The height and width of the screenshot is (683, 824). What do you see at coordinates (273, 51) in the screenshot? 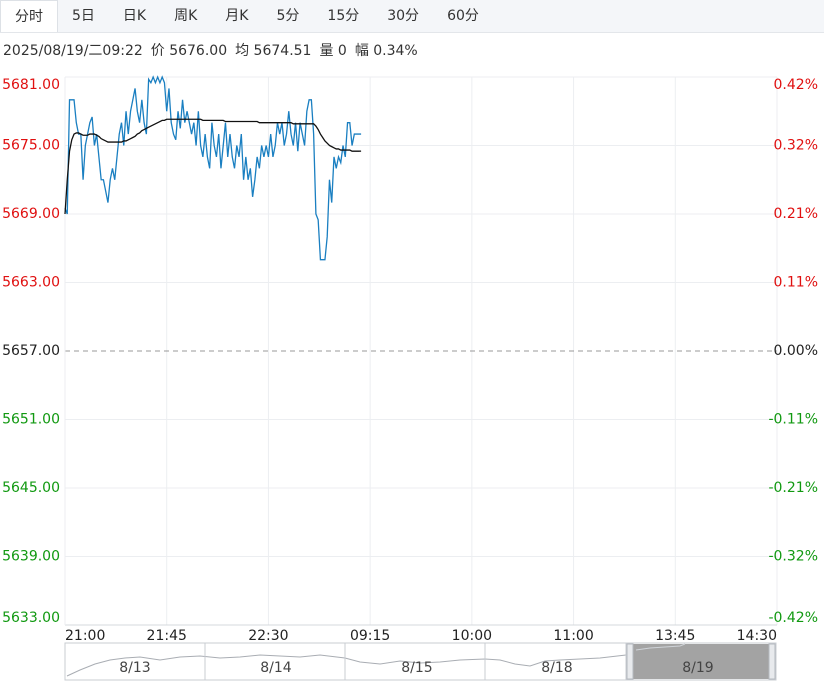
I see `info-item: 均 5674.51` at bounding box center [273, 51].